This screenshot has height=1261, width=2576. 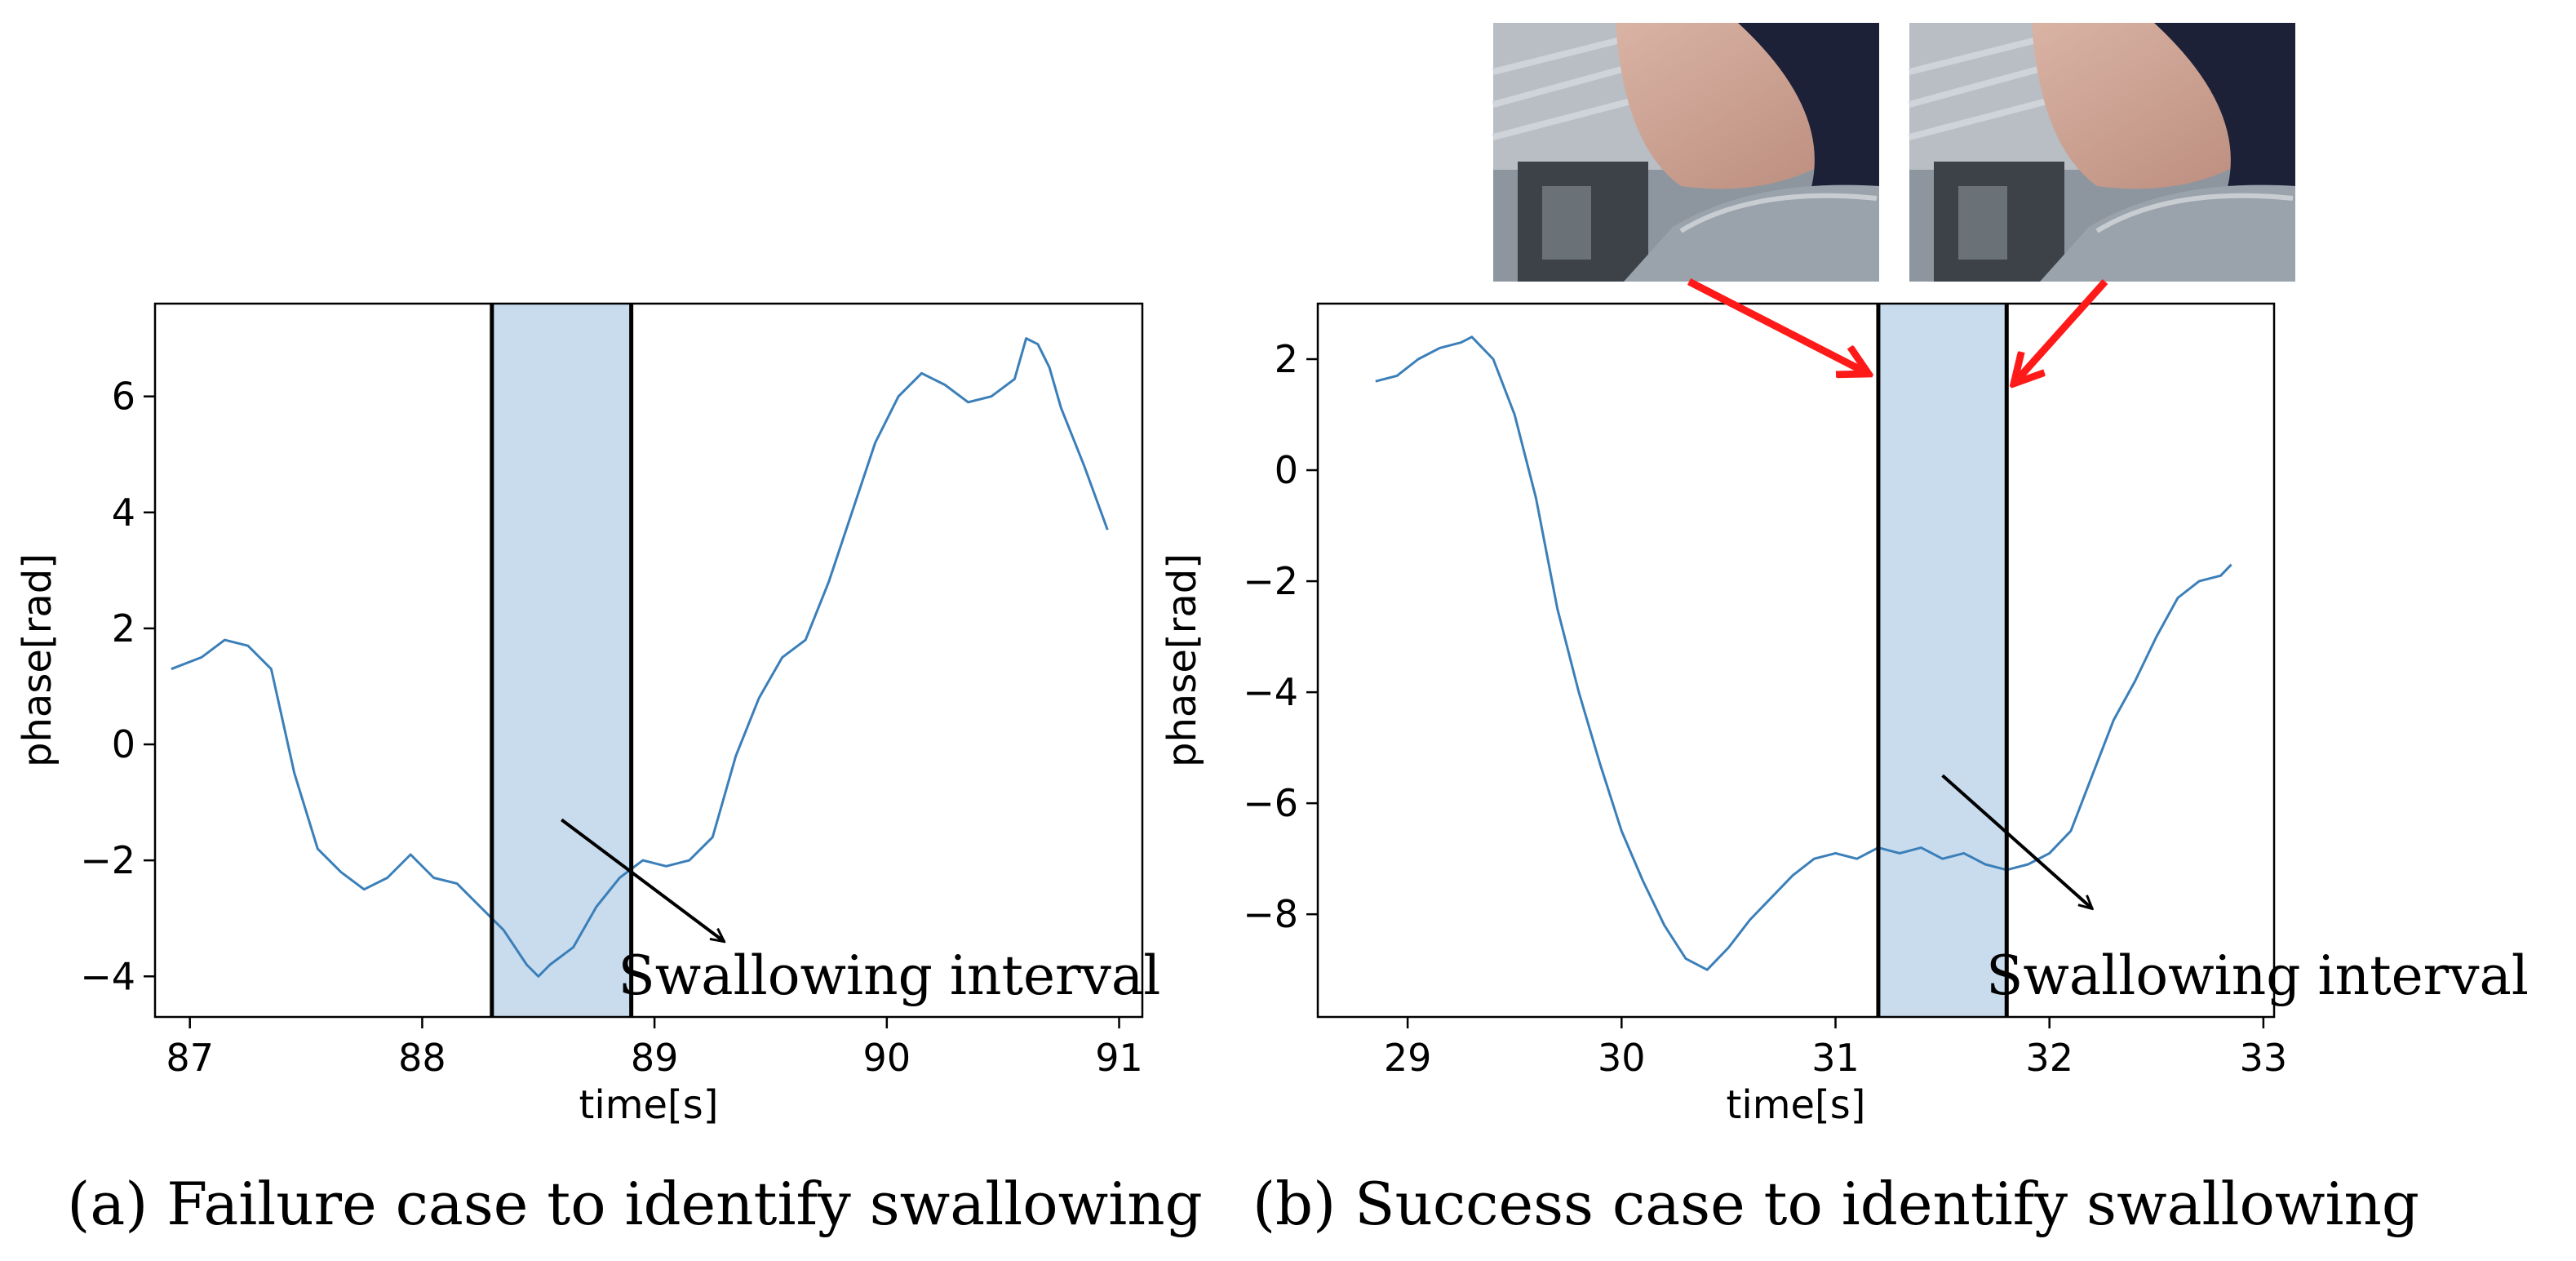 I want to click on red-arrow-start, so click(x=1778, y=326).